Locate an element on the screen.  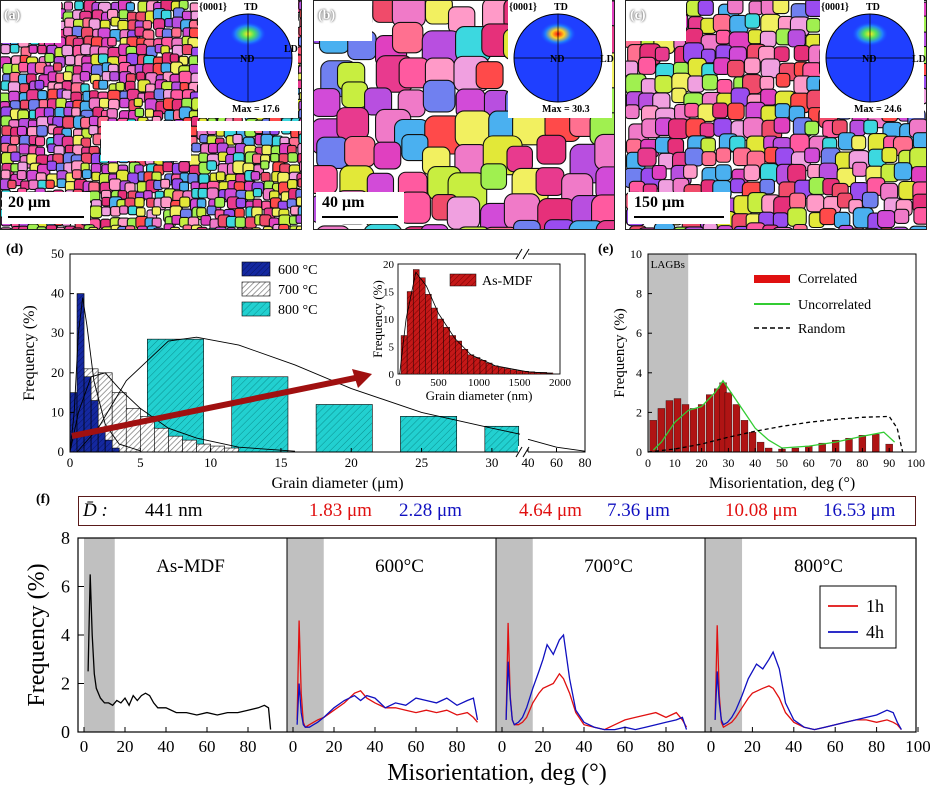
x-axis-label-f: Misorientation, deg (°) is located at coordinates (497, 773).